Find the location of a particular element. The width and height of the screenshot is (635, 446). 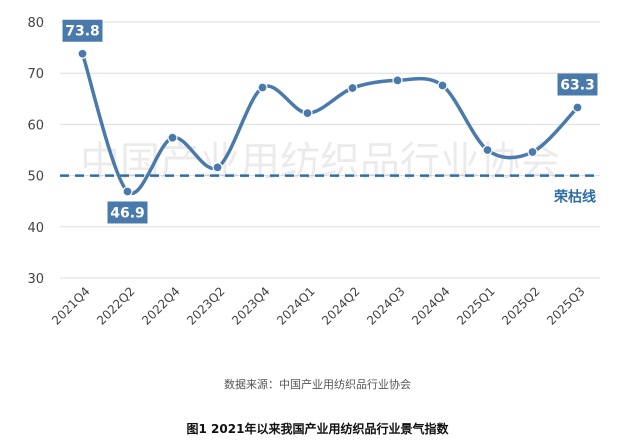

data-label-2021Q4: 73.8 is located at coordinates (82, 30).